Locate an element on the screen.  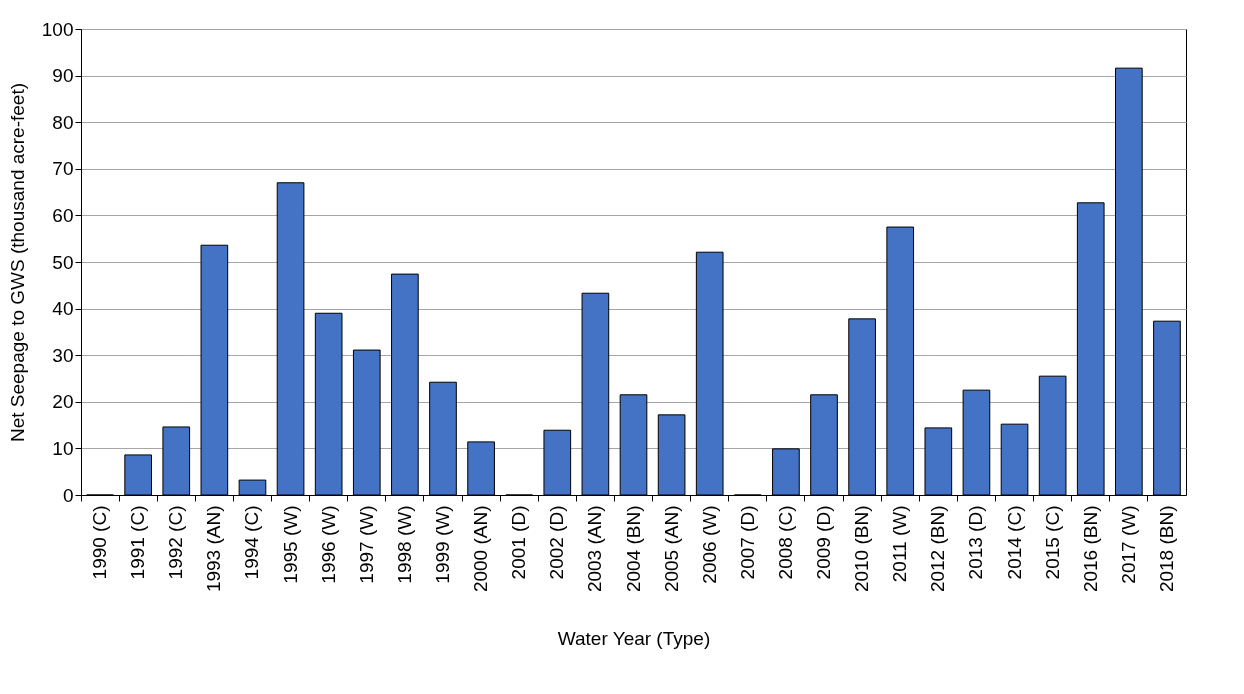
y-tick-label: 70 is located at coordinates (63, 169).